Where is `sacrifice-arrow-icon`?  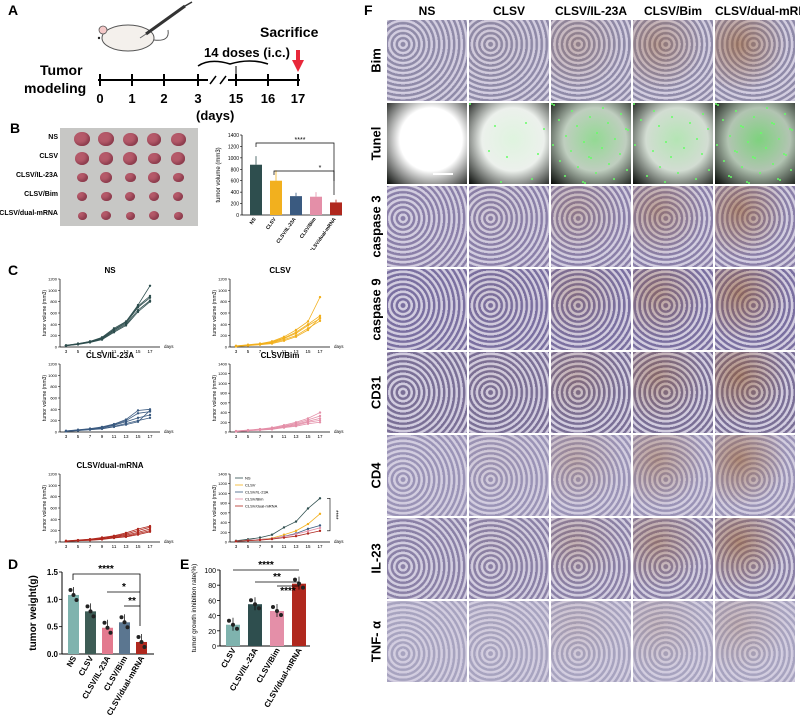 sacrifice-arrow-icon is located at coordinates (298, 61).